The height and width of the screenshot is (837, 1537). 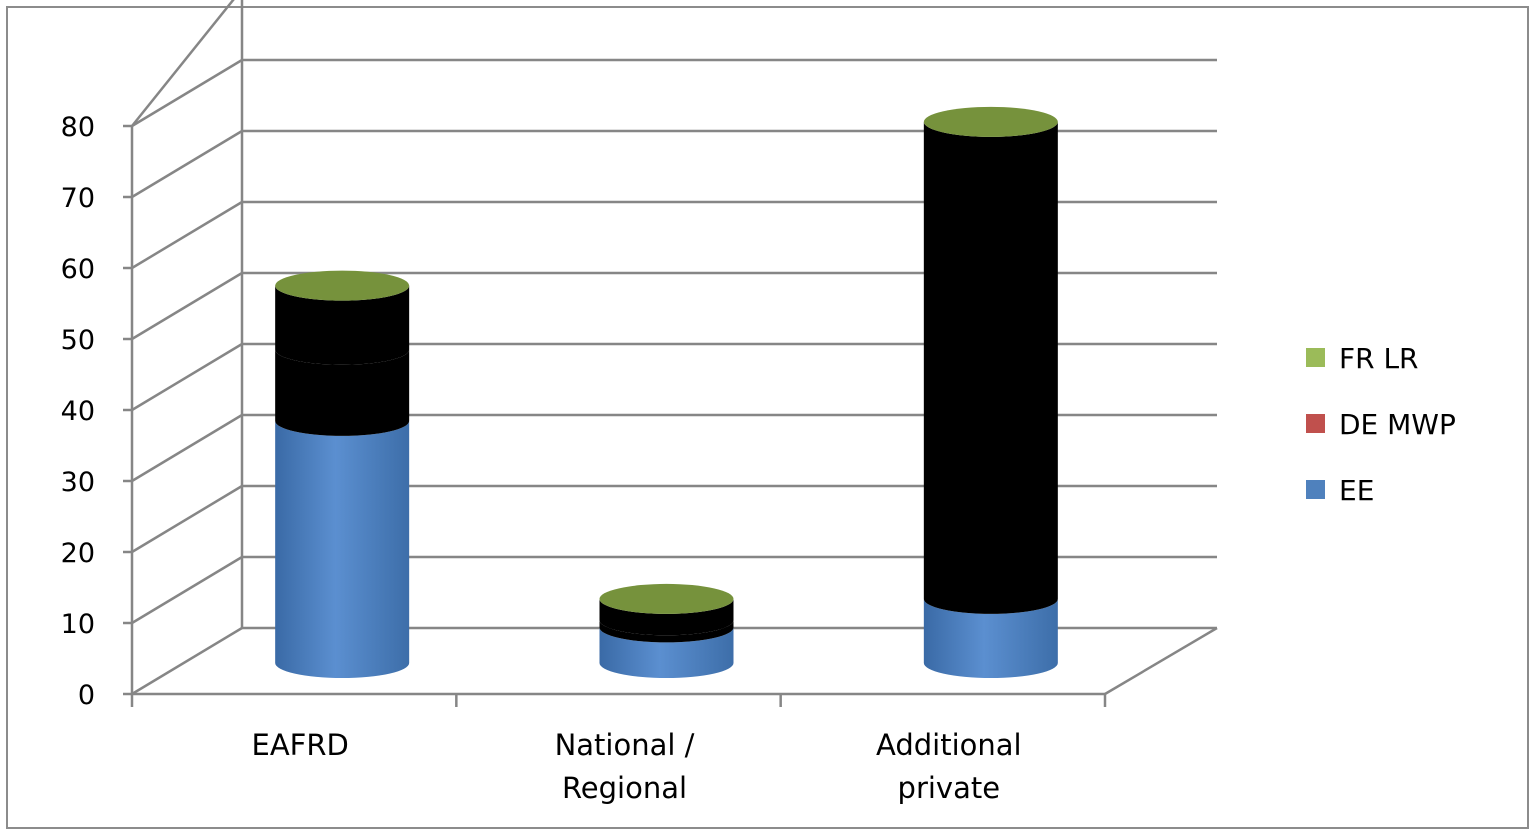 What do you see at coordinates (78, 553) in the screenshot?
I see `y-tick-label: 20` at bounding box center [78, 553].